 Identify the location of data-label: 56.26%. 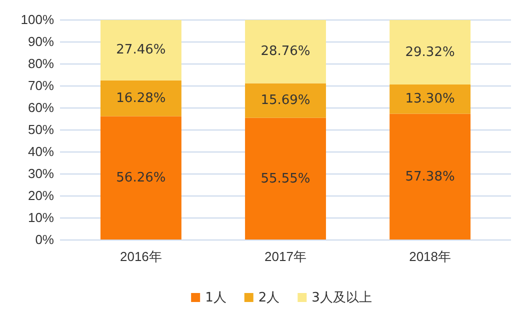
(141, 178).